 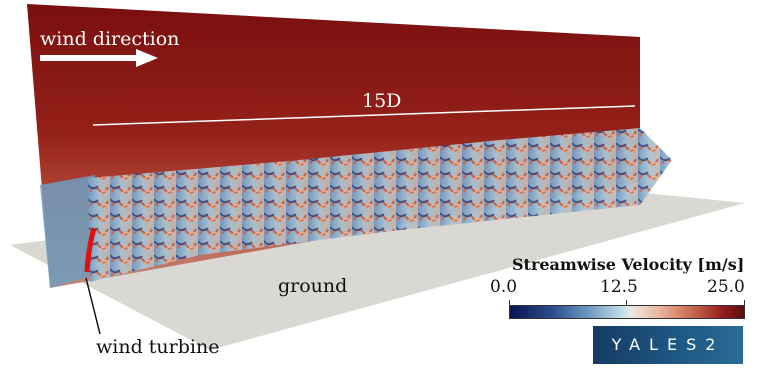 I want to click on colorbar-tick-mid: 12.5, so click(x=619, y=287).